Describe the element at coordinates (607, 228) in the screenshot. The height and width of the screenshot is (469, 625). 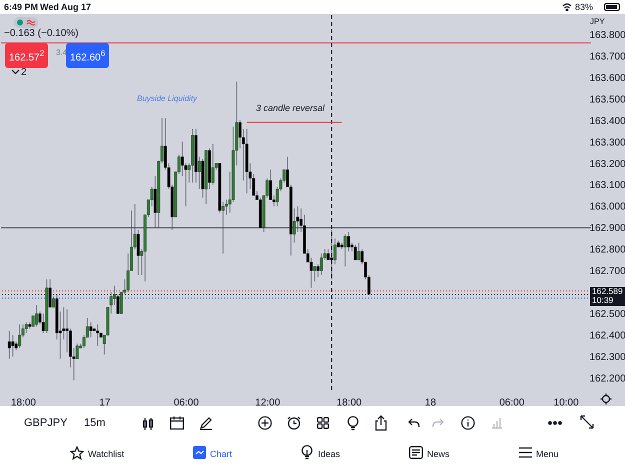
I see `y-tick-label: 162.900` at that location.